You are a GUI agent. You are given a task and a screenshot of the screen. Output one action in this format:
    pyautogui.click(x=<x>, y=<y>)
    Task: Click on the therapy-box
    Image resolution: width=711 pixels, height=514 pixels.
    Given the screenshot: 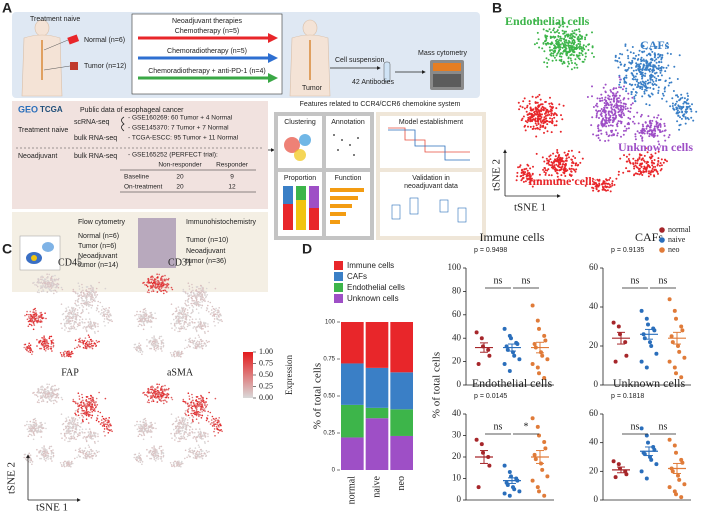 What is the action you would take?
    pyautogui.click(x=207, y=54)
    